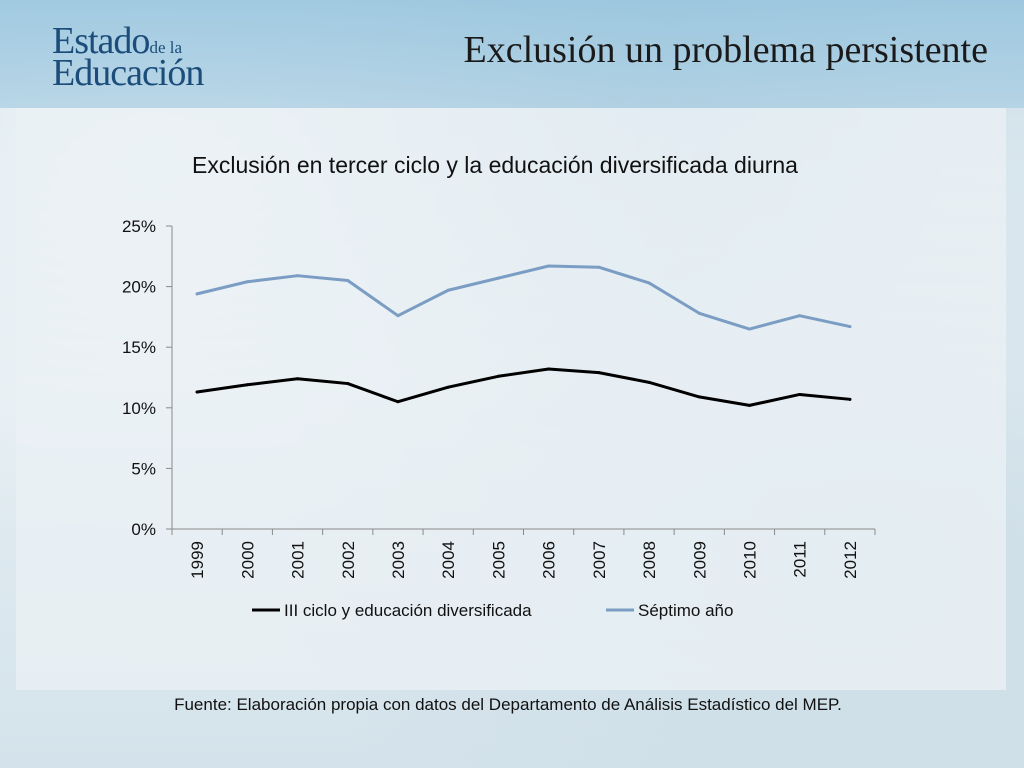 The height and width of the screenshot is (768, 1024). I want to click on estado-educacion-logo: Estadode la Educación, so click(137, 56).